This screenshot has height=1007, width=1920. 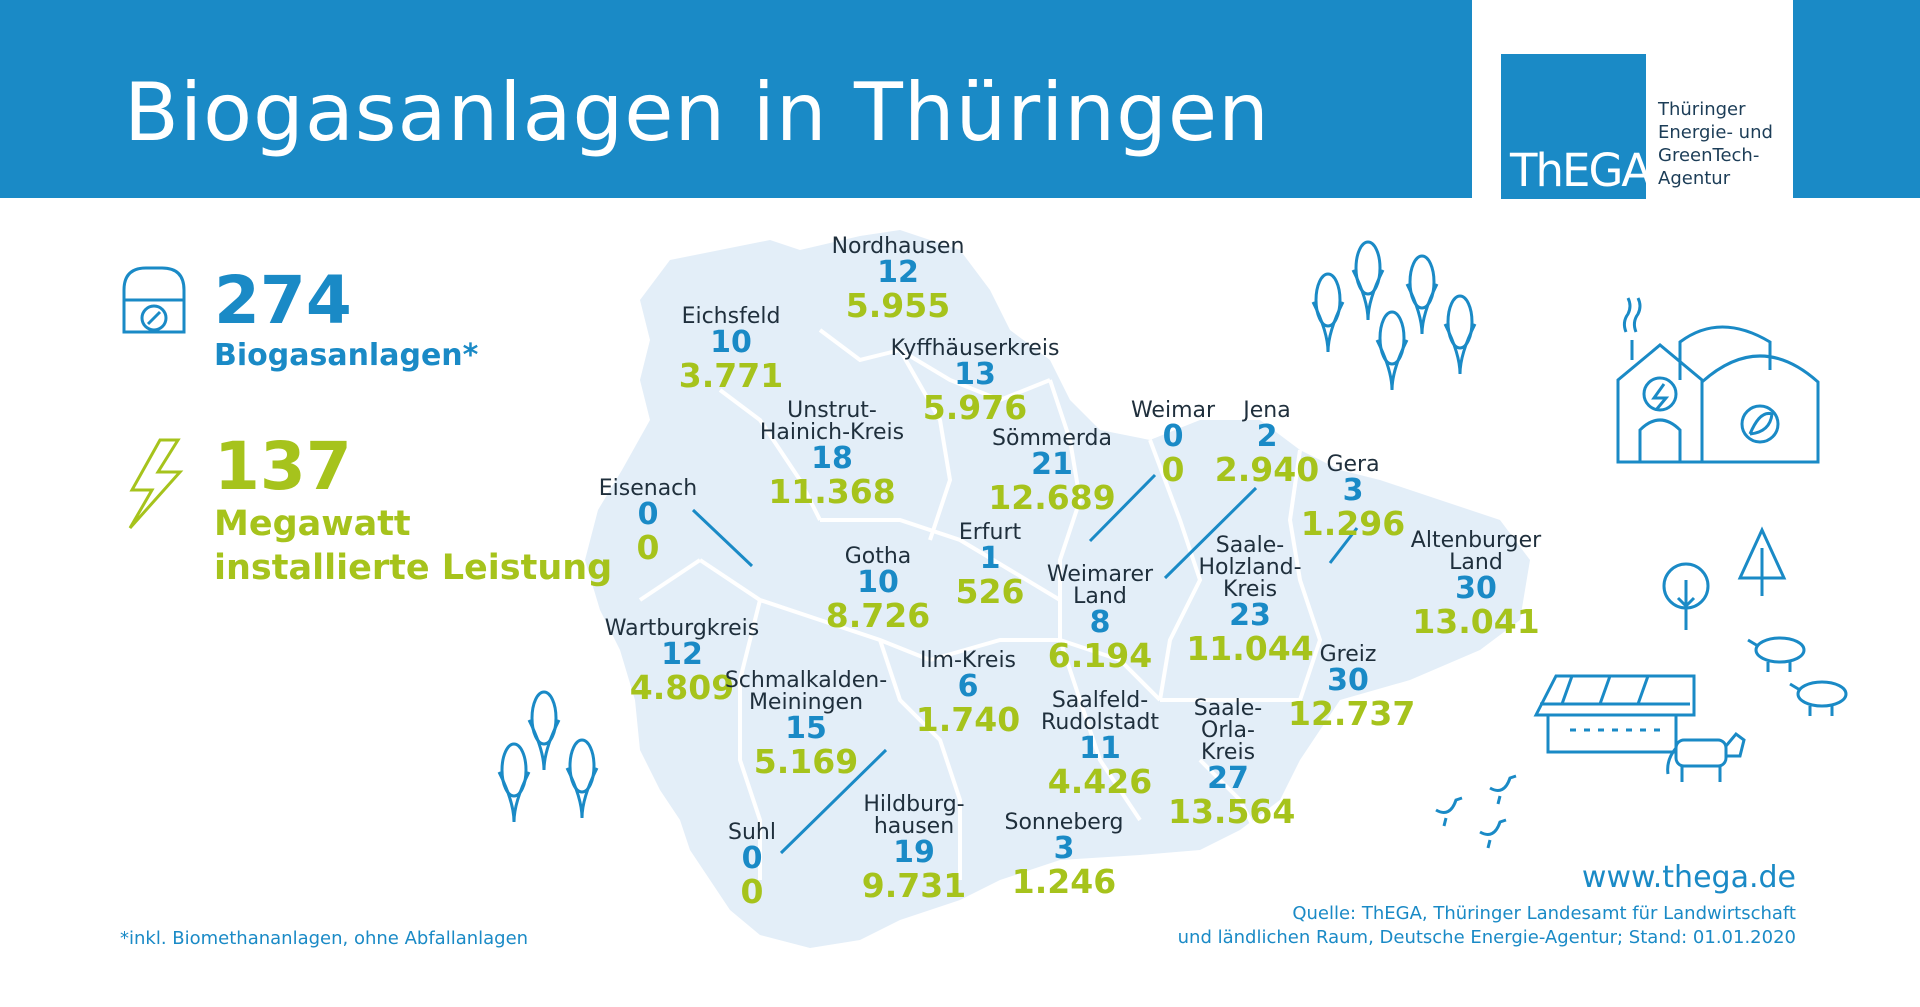 I want to click on region-erfurt: Erfurt 1 526, so click(x=990, y=566).